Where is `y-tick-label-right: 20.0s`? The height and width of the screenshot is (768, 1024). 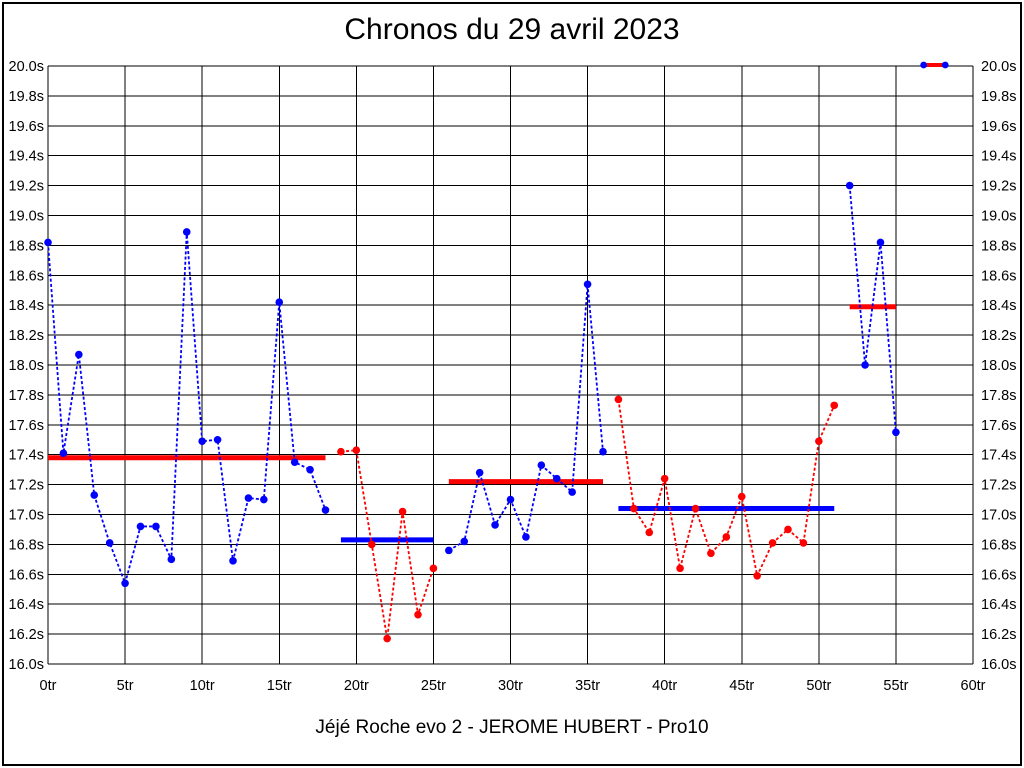 y-tick-label-right: 20.0s is located at coordinates (998, 67).